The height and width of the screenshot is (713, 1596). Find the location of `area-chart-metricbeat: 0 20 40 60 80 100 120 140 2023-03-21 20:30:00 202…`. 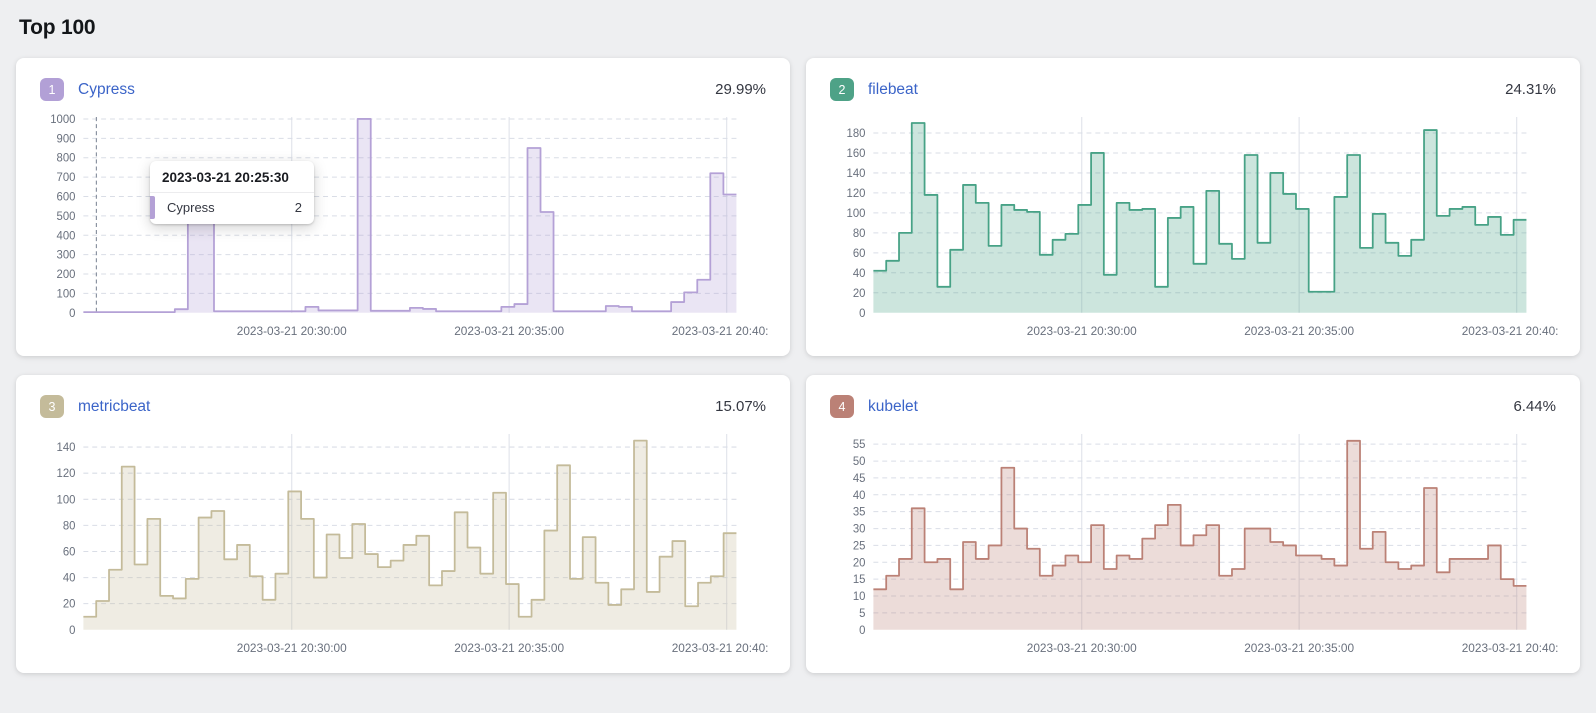

area-chart-metricbeat: 0 20 40 60 80 100 120 140 2023-03-21 20:30:00 202… is located at coordinates (403, 544).